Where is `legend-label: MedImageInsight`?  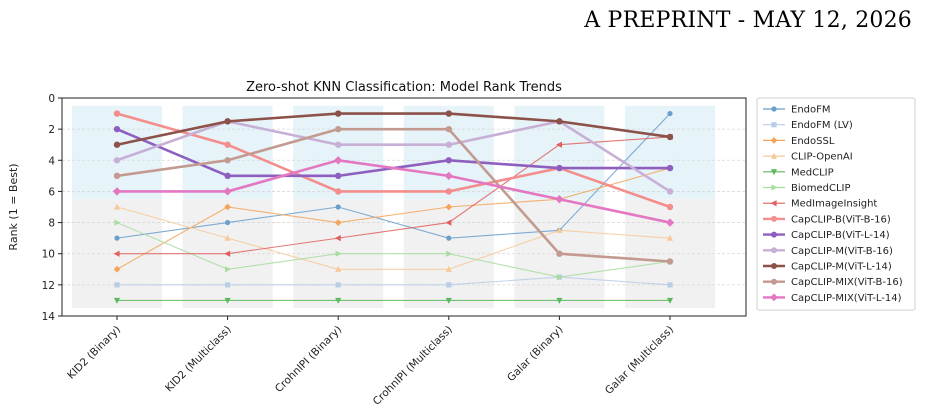
legend-label: MedImageInsight is located at coordinates (834, 204).